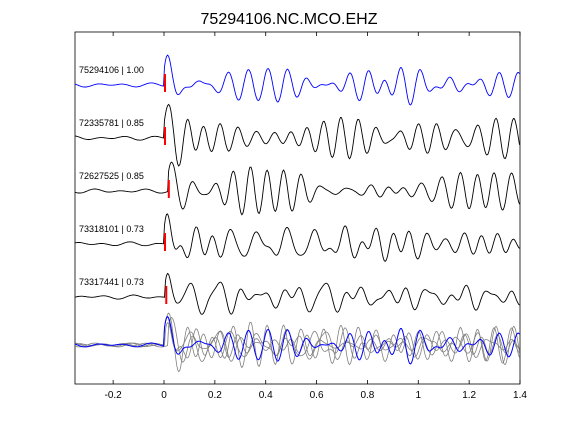 This screenshot has width=576, height=432. What do you see at coordinates (111, 123) in the screenshot?
I see `trace-label: 72335781 | 0.85` at bounding box center [111, 123].